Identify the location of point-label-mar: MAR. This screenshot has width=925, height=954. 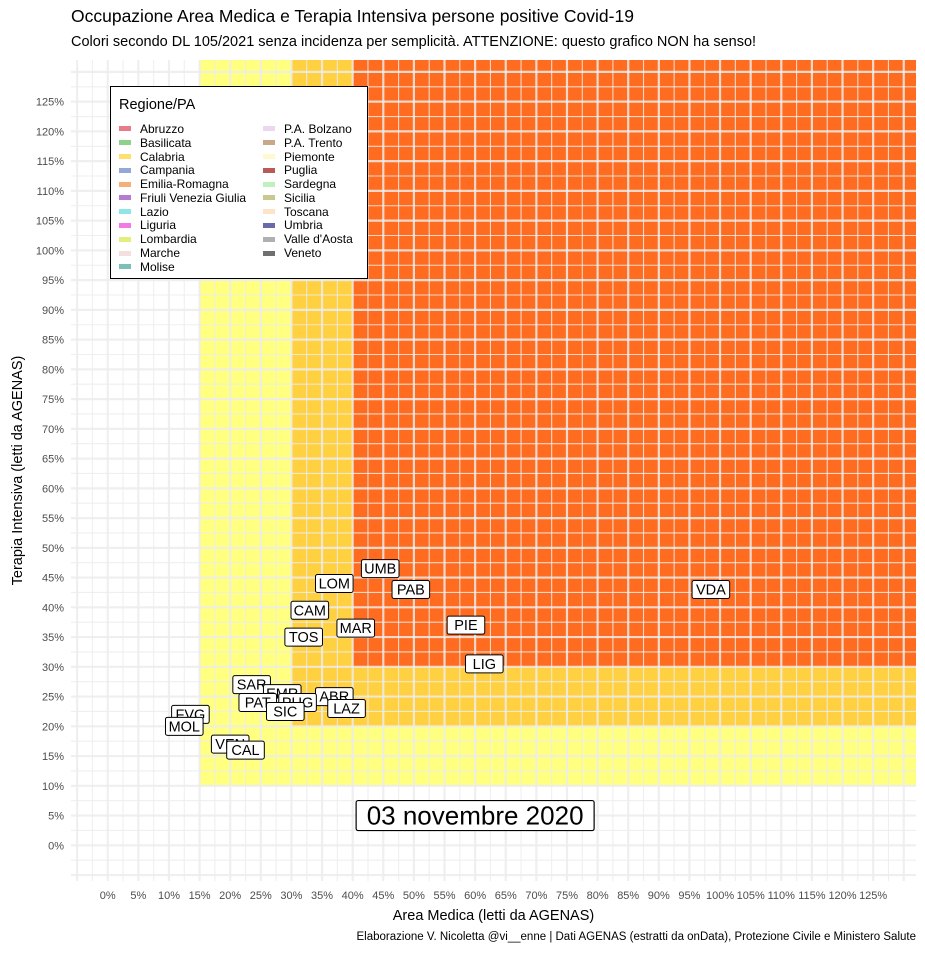
(356, 628).